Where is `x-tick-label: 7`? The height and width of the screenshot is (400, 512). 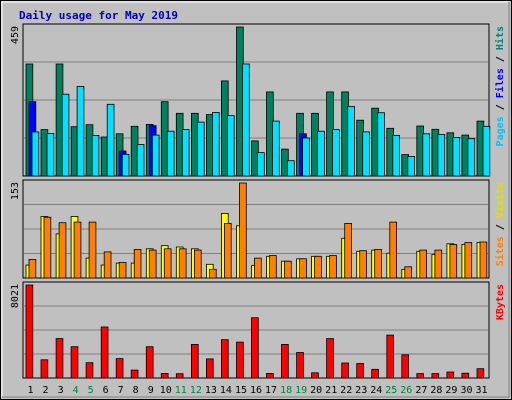 x-tick-label: 7 is located at coordinates (121, 390).